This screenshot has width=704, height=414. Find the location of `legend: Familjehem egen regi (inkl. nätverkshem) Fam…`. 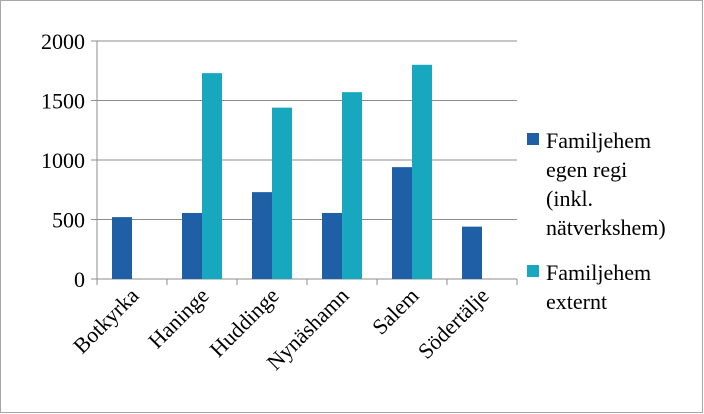

legend: Familjehem egen regi (inkl. nätverkshem) Fam… is located at coordinates (596, 221).